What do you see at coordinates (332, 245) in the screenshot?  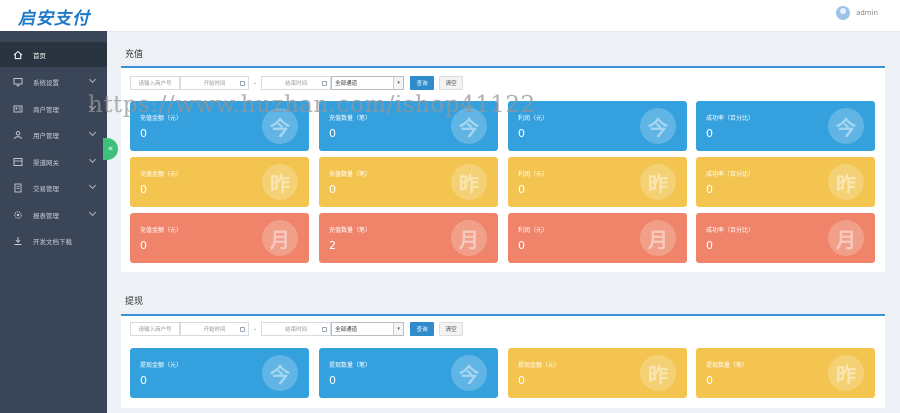 I see `card-value: 2` at bounding box center [332, 245].